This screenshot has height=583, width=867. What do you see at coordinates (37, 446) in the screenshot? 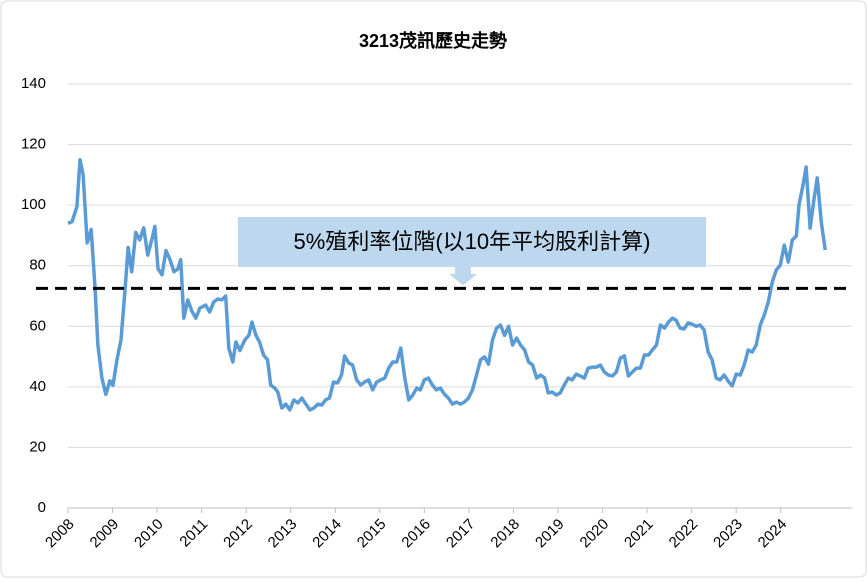
I see `y-tick-label: 20` at bounding box center [37, 446].